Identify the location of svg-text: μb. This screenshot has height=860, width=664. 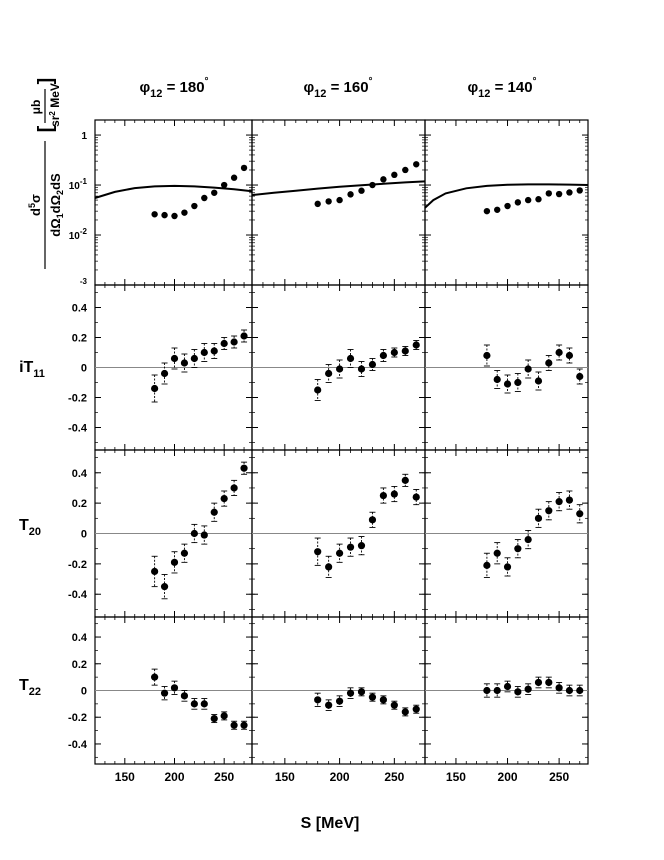
(36, 107).